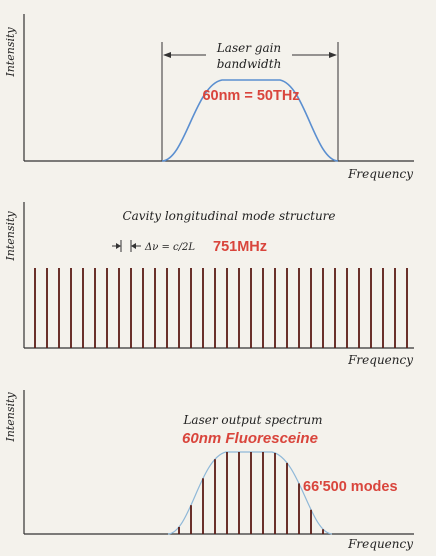  Describe the element at coordinates (350, 487) in the screenshot. I see `output-annotation-modes: 66'500 modes` at that location.